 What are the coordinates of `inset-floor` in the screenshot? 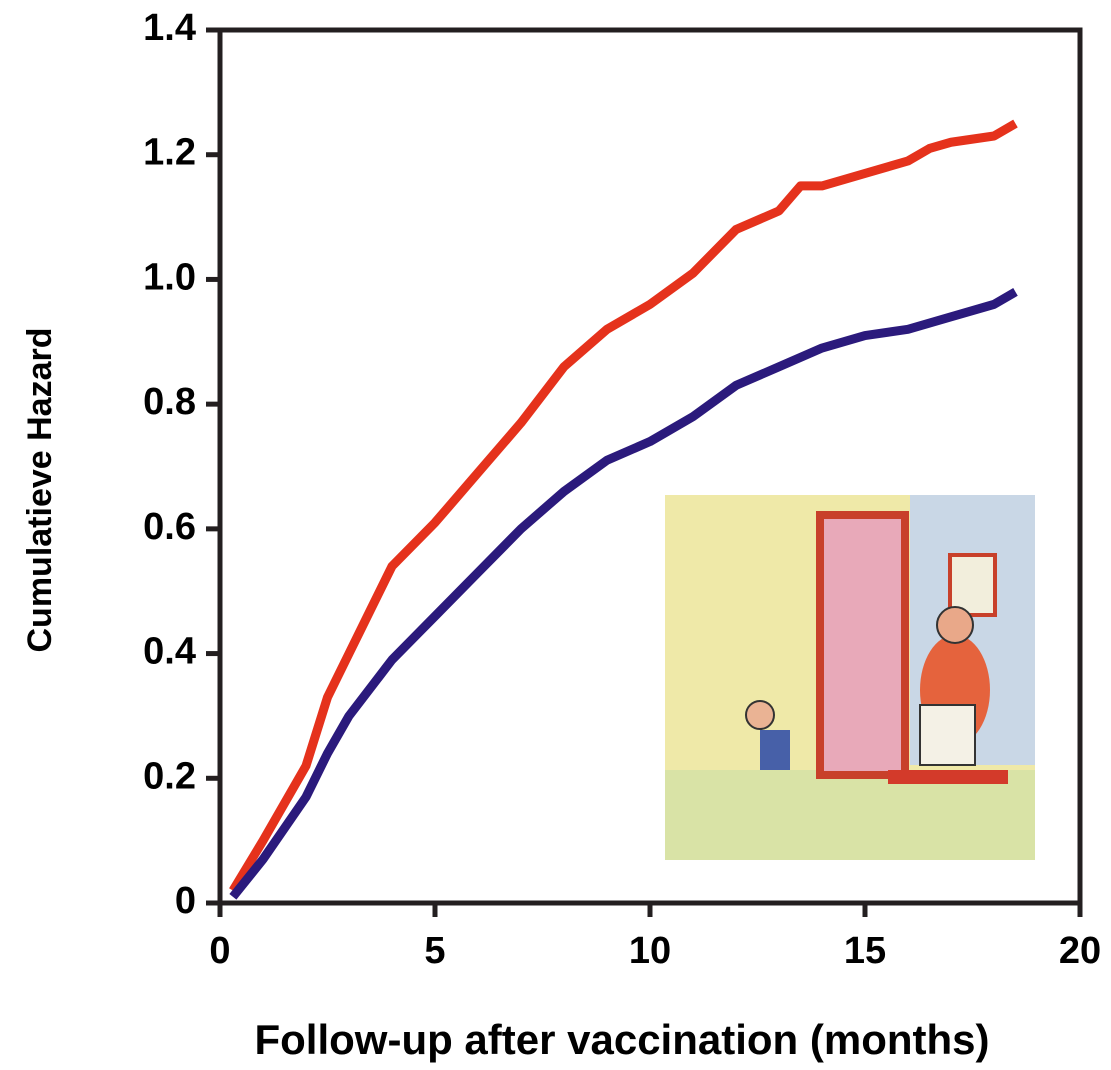 It's located at (850, 815).